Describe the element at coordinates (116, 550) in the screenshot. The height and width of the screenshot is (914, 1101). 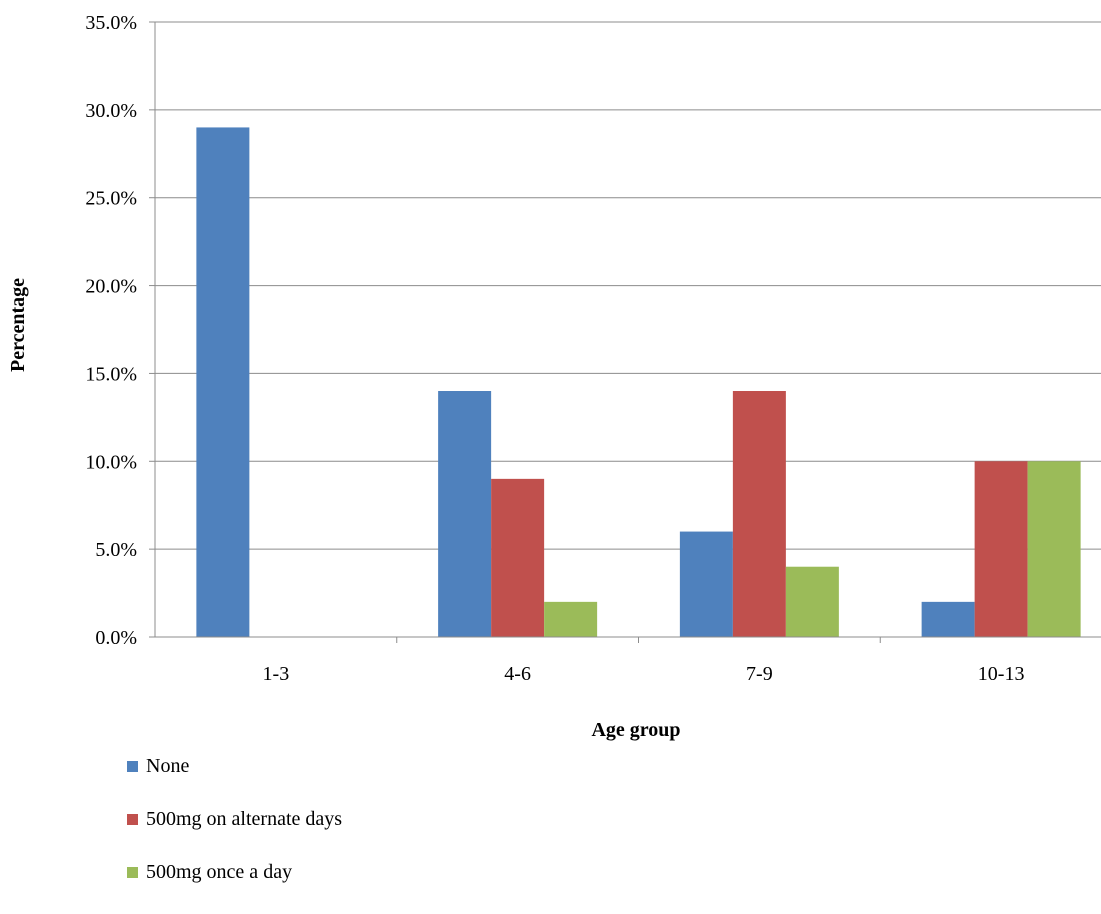
I see `y-tick-label: 5.0%` at that location.